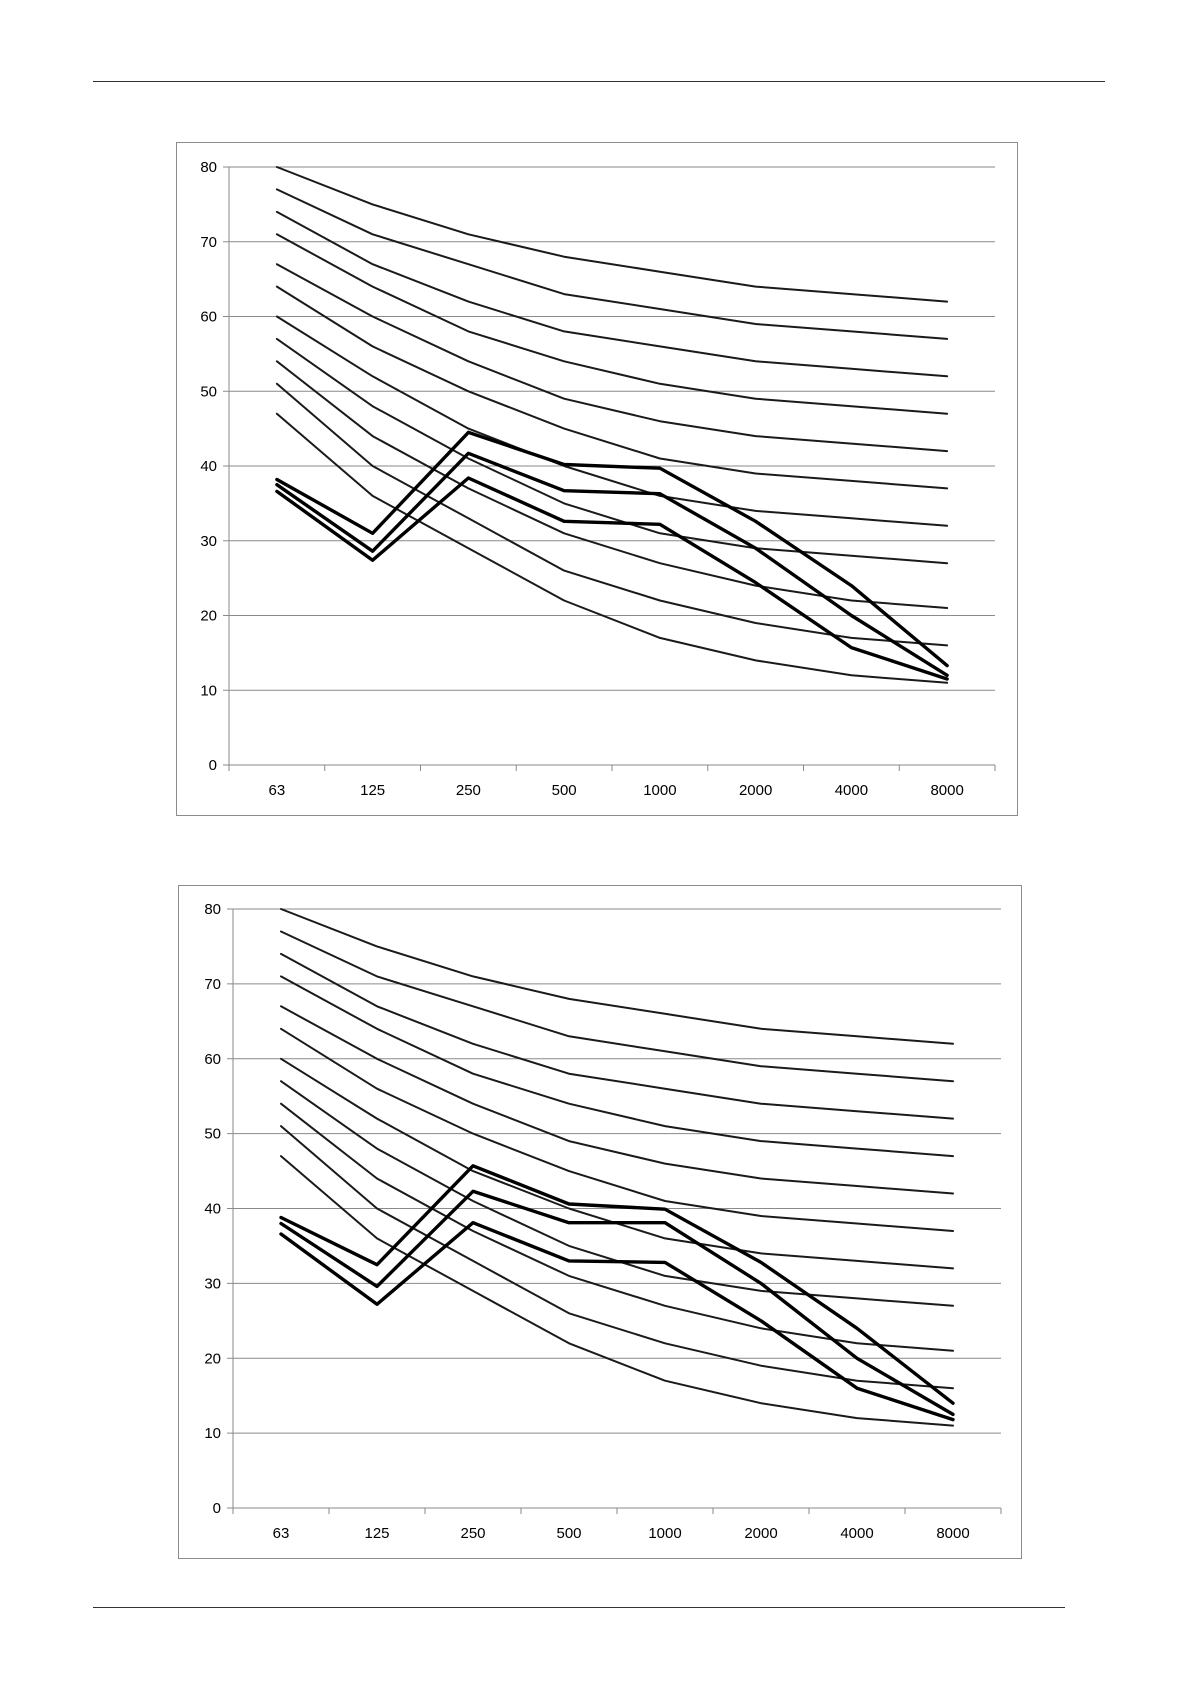  What do you see at coordinates (599, 81) in the screenshot?
I see `header-rule` at bounding box center [599, 81].